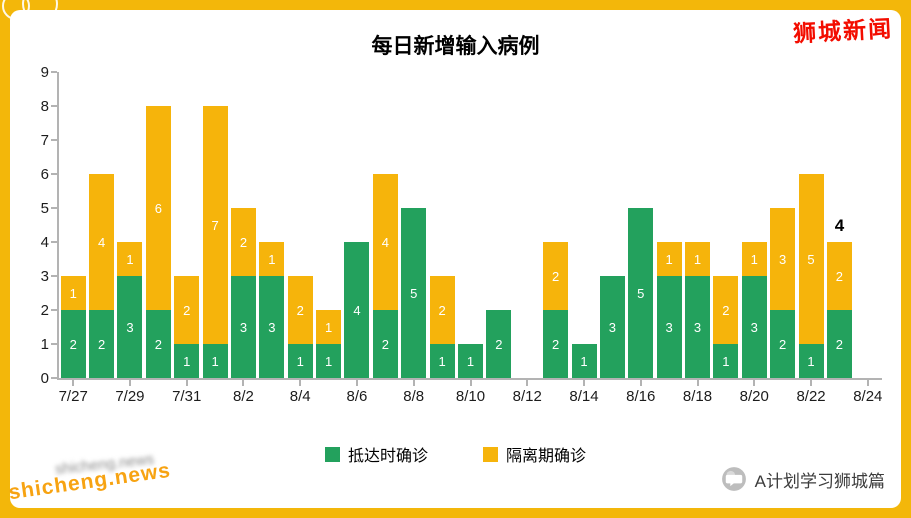 The width and height of the screenshot is (911, 518). Describe the element at coordinates (130, 396) in the screenshot. I see `x-tick-label: 7/29` at that location.